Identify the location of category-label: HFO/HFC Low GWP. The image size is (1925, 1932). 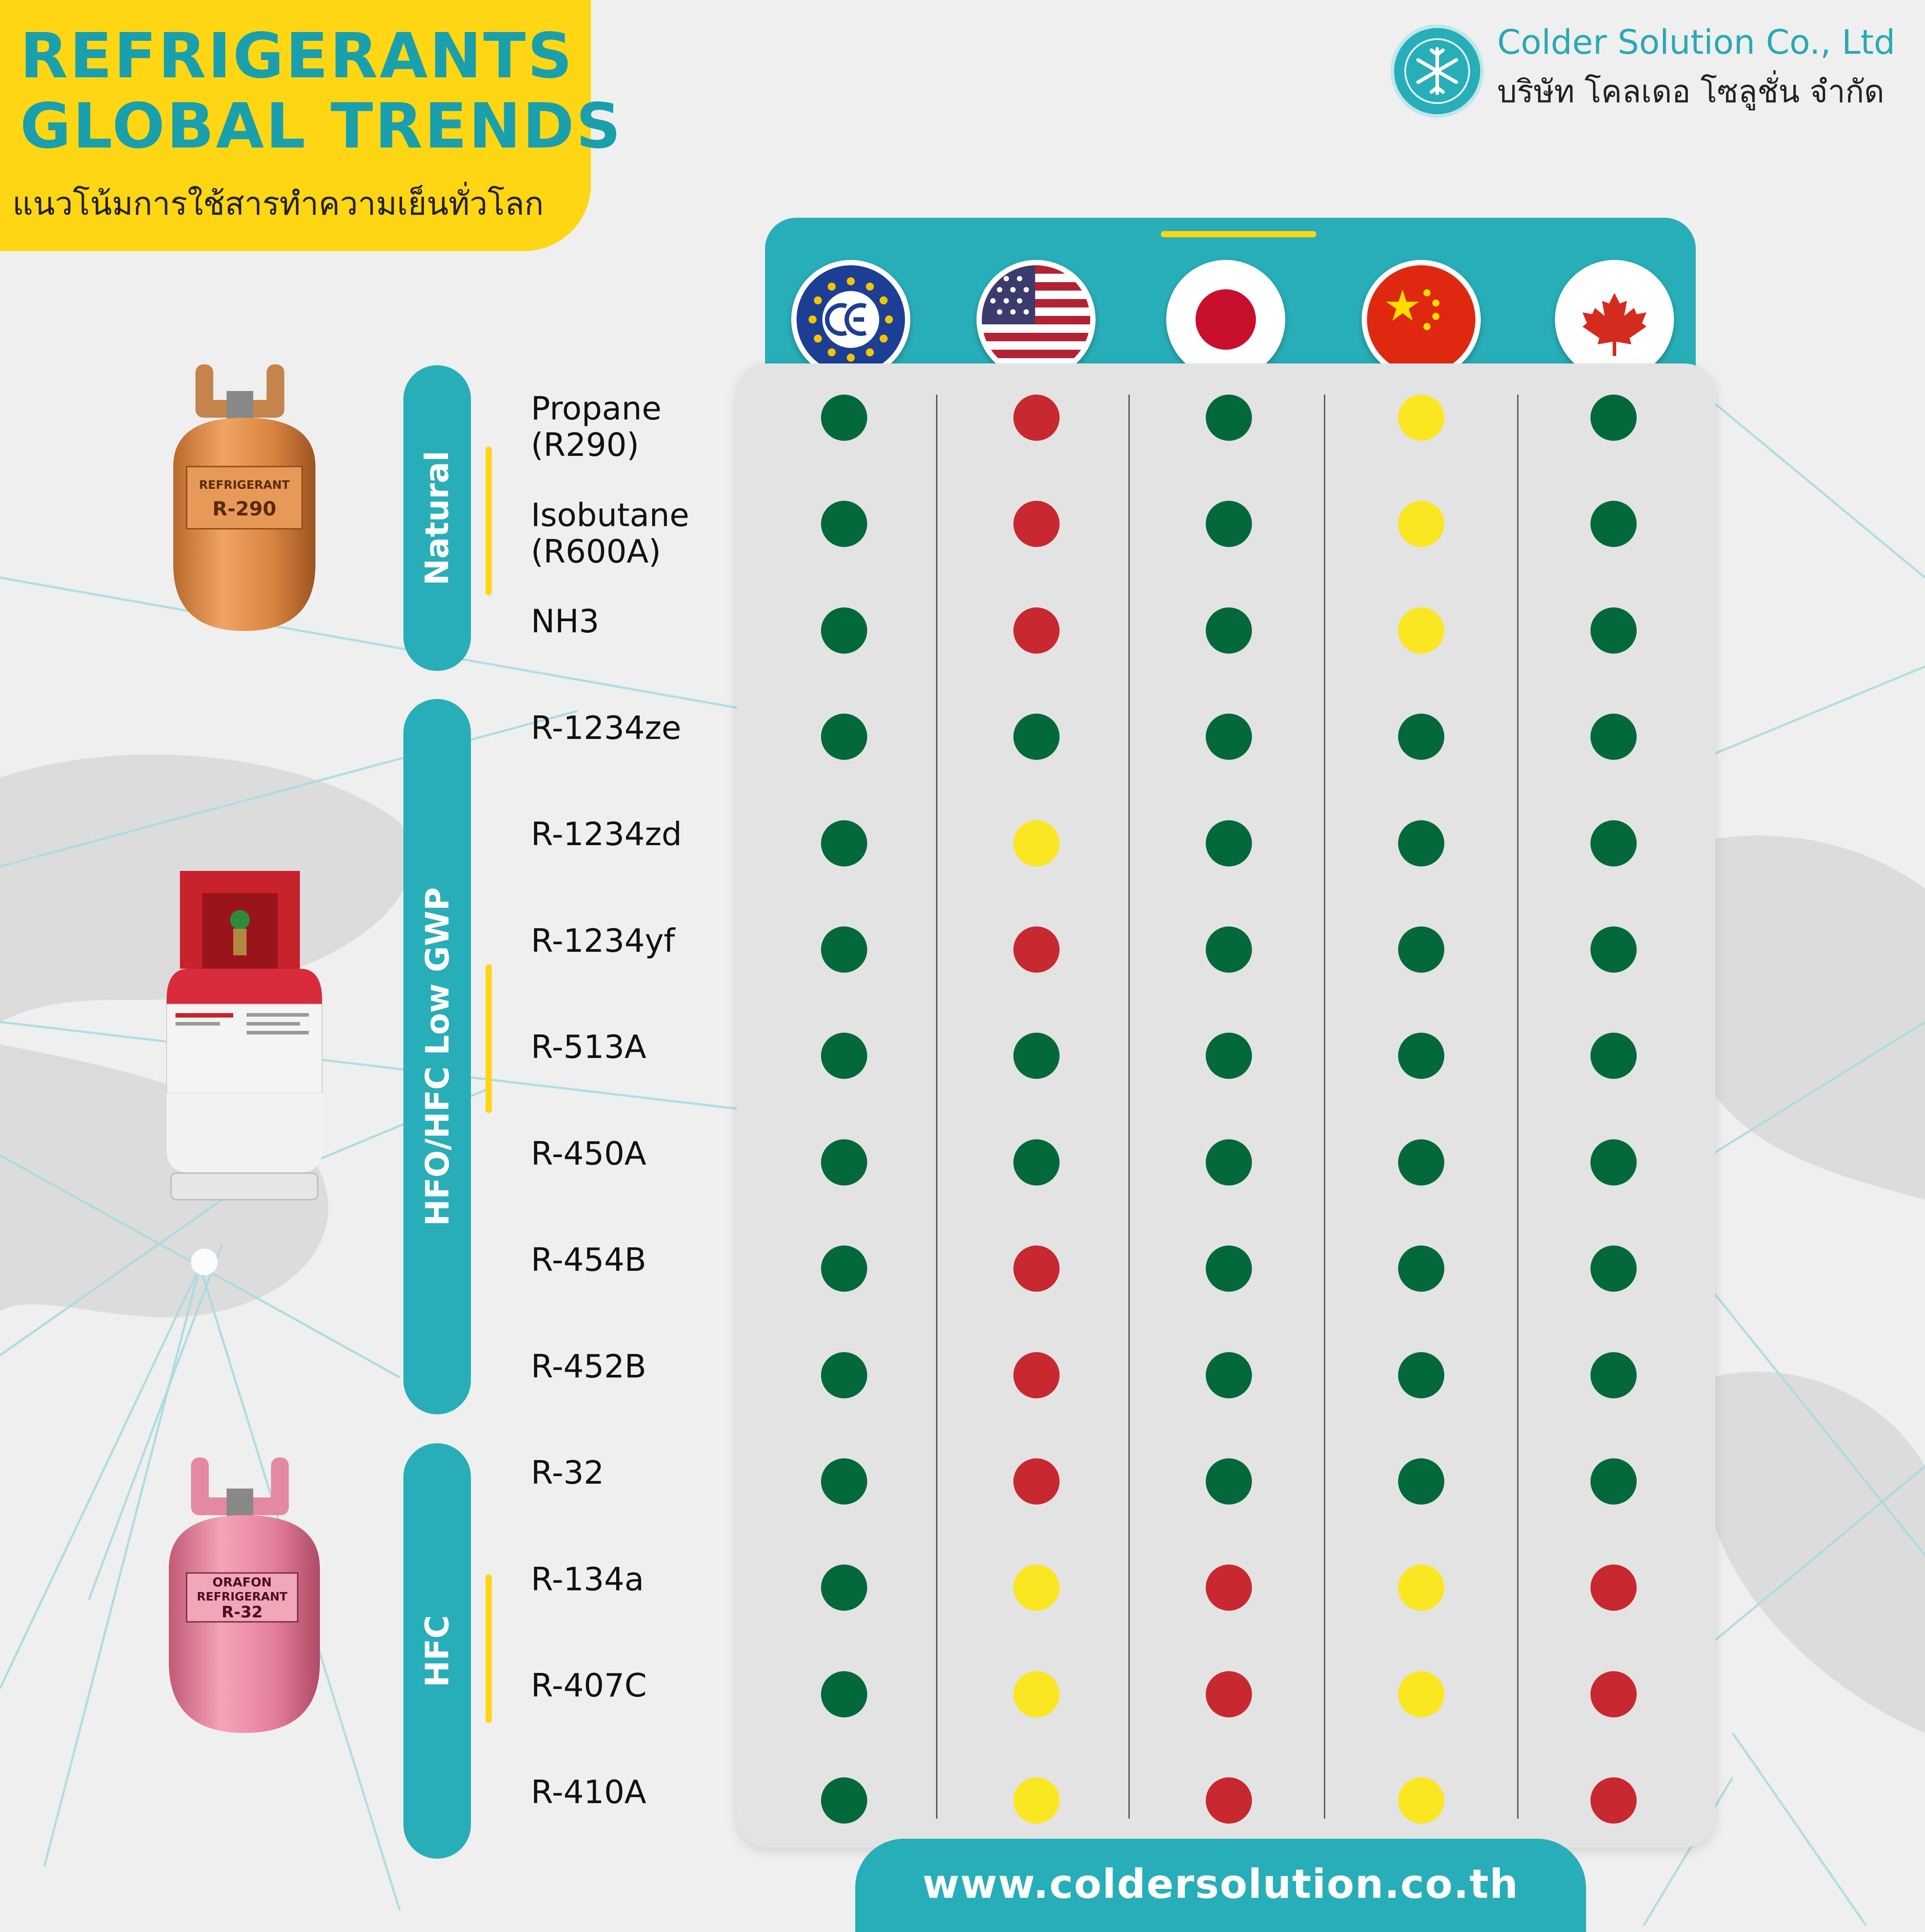
(437, 1056).